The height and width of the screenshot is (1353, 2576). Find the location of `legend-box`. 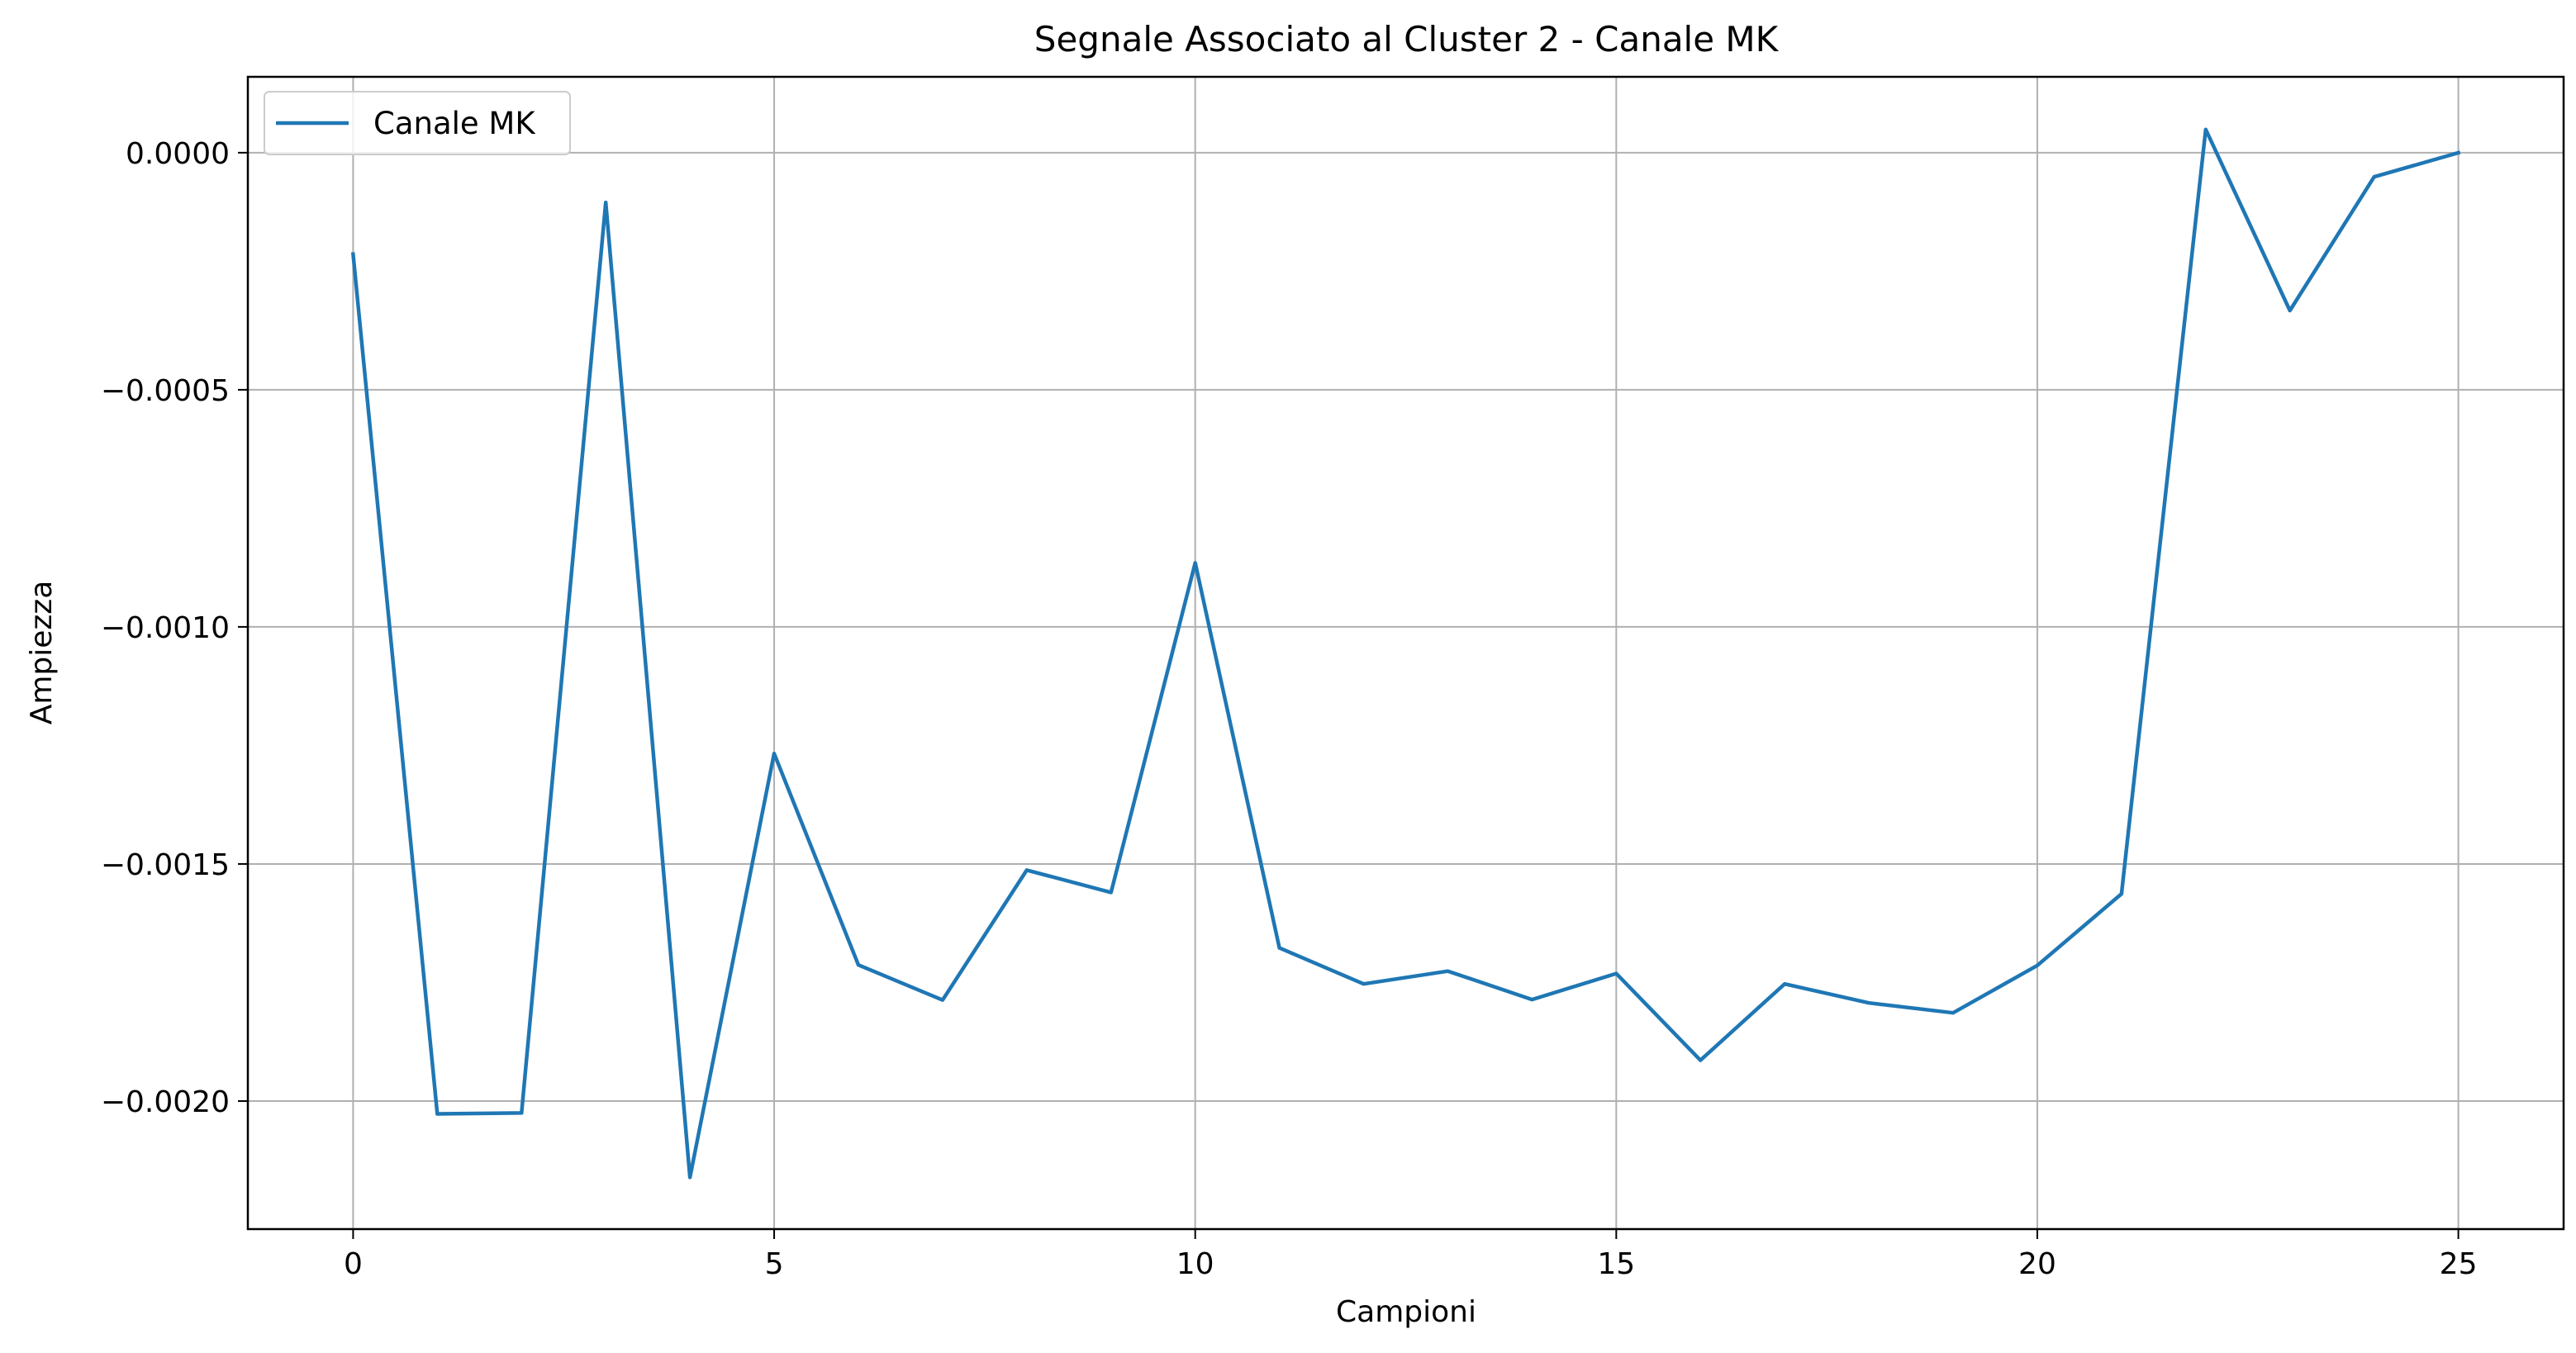

legend-box is located at coordinates (417, 123).